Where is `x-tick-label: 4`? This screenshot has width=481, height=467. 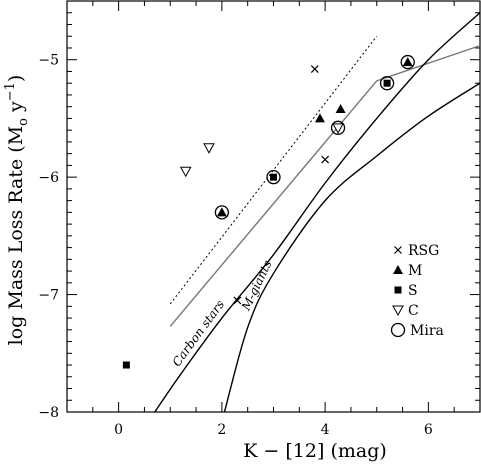
x-tick-label: 4 is located at coordinates (325, 430).